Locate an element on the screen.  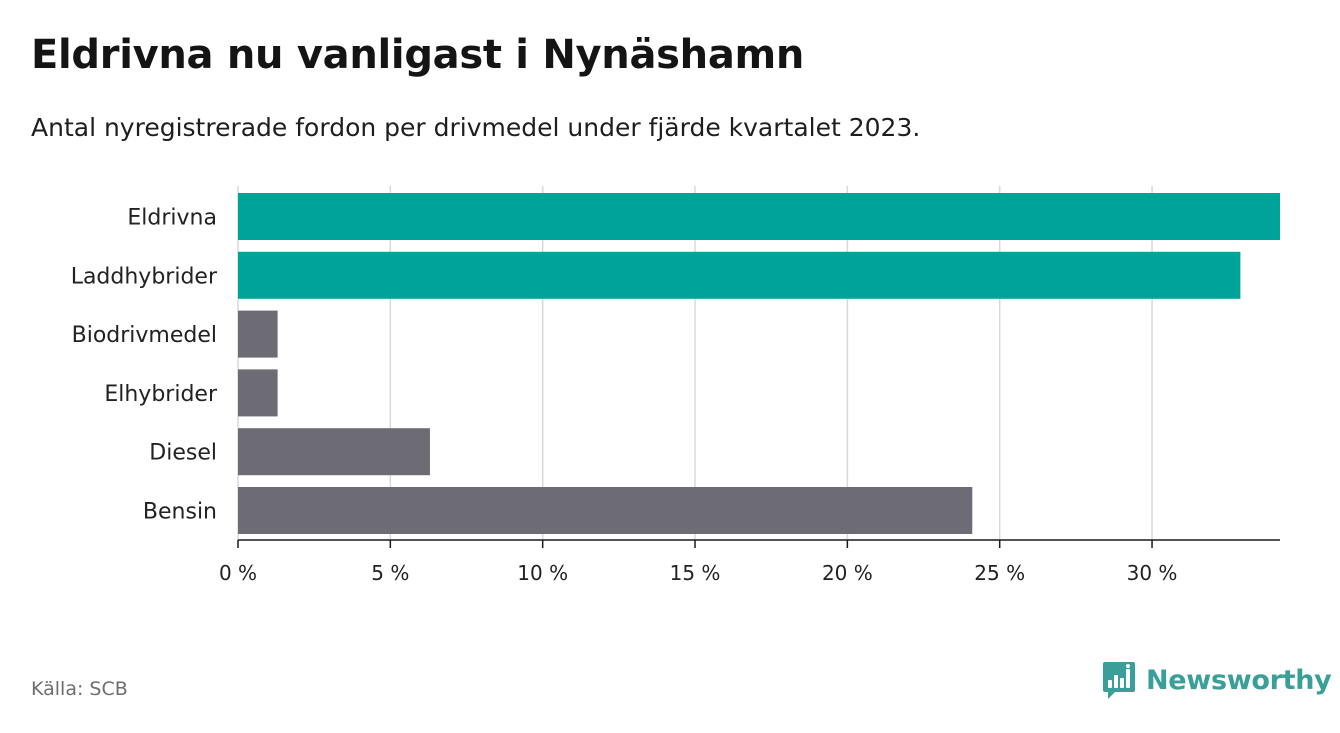
x-tick-label: 30 % is located at coordinates (1152, 573).